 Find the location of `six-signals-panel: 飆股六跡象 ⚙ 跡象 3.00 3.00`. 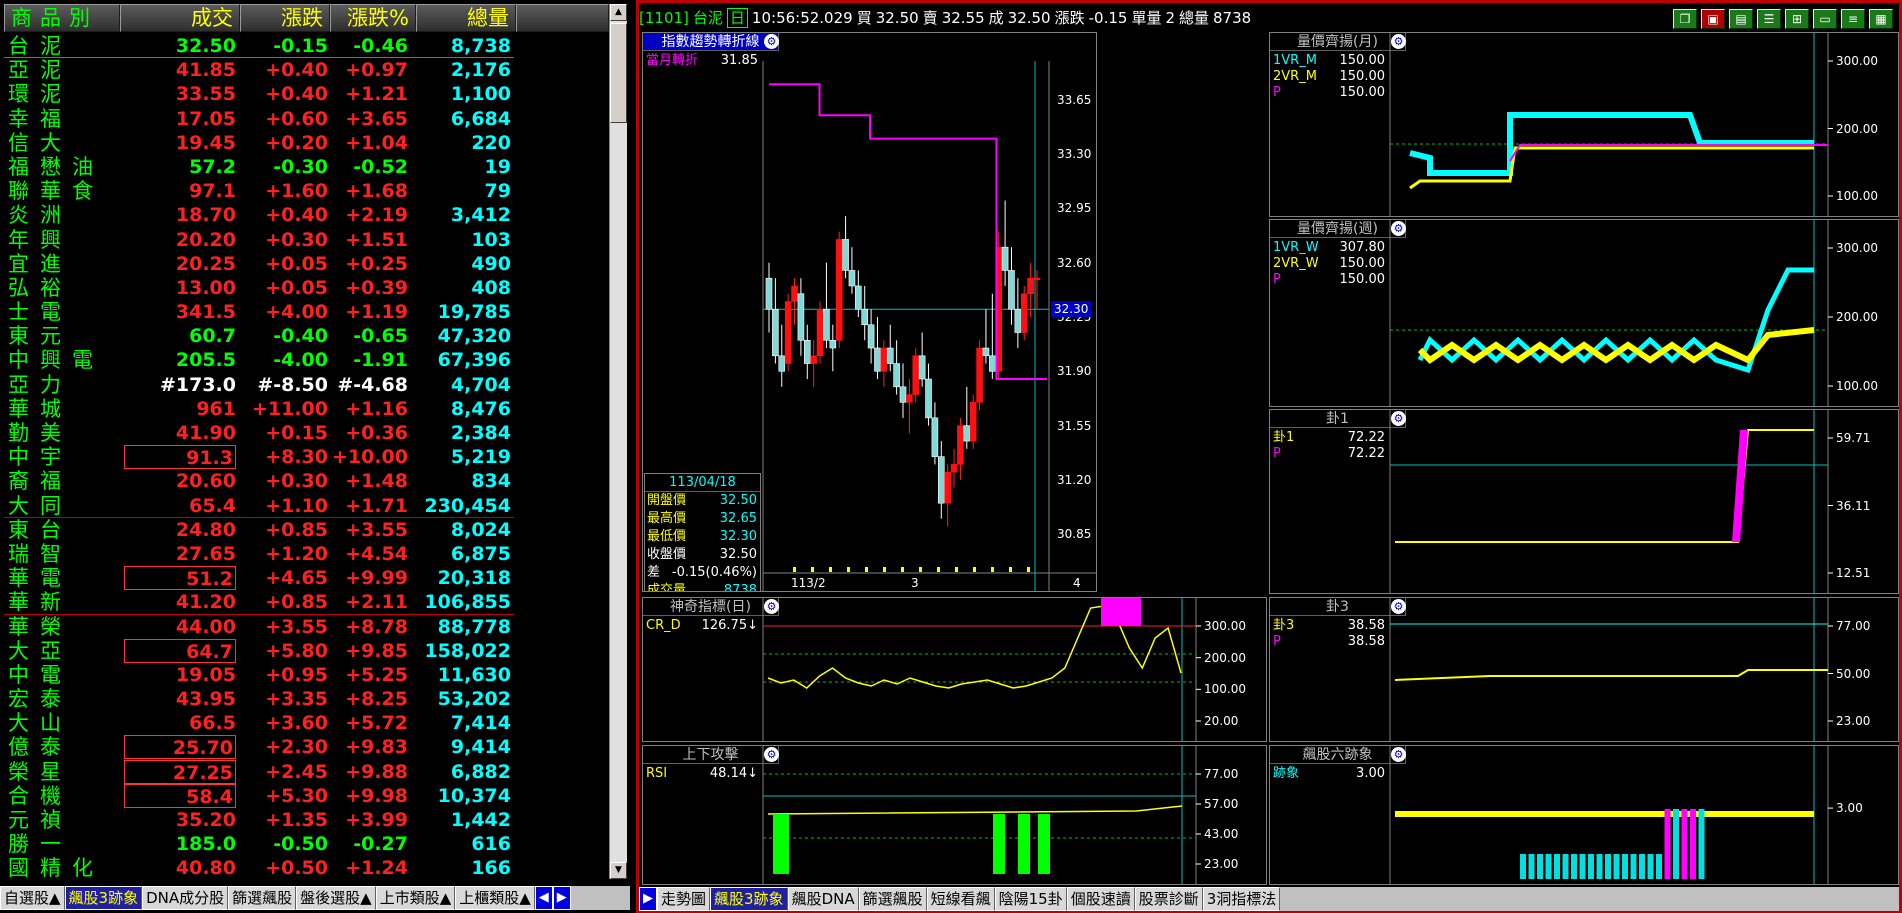

six-signals-panel: 飆股六跡象 ⚙ 跡象 3.00 3.00 is located at coordinates (1584, 815).